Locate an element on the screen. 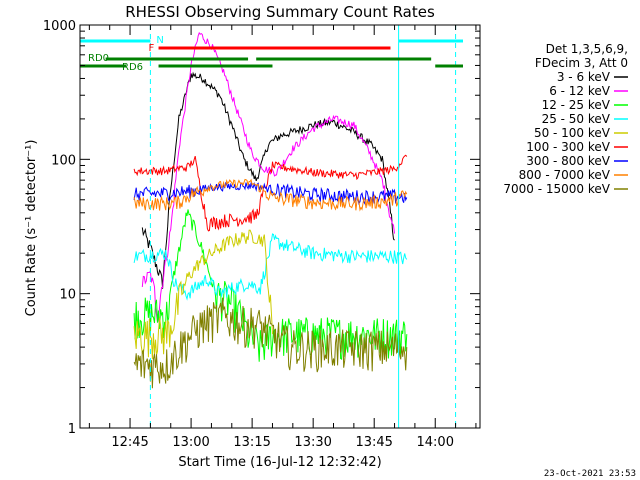 Image resolution: width=640 pixels, height=480 pixels. flag-label-f: F is located at coordinates (152, 48).